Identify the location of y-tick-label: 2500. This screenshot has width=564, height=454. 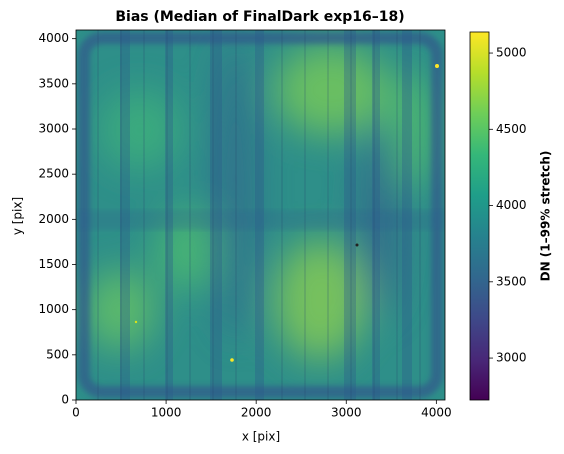
(53, 174).